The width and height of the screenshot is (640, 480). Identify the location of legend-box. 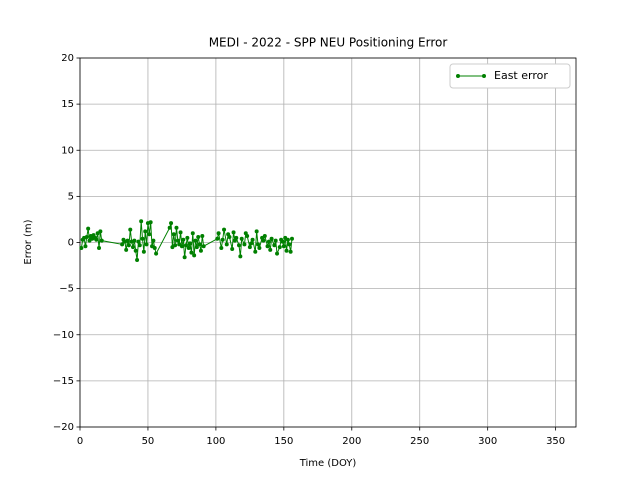
(510, 76).